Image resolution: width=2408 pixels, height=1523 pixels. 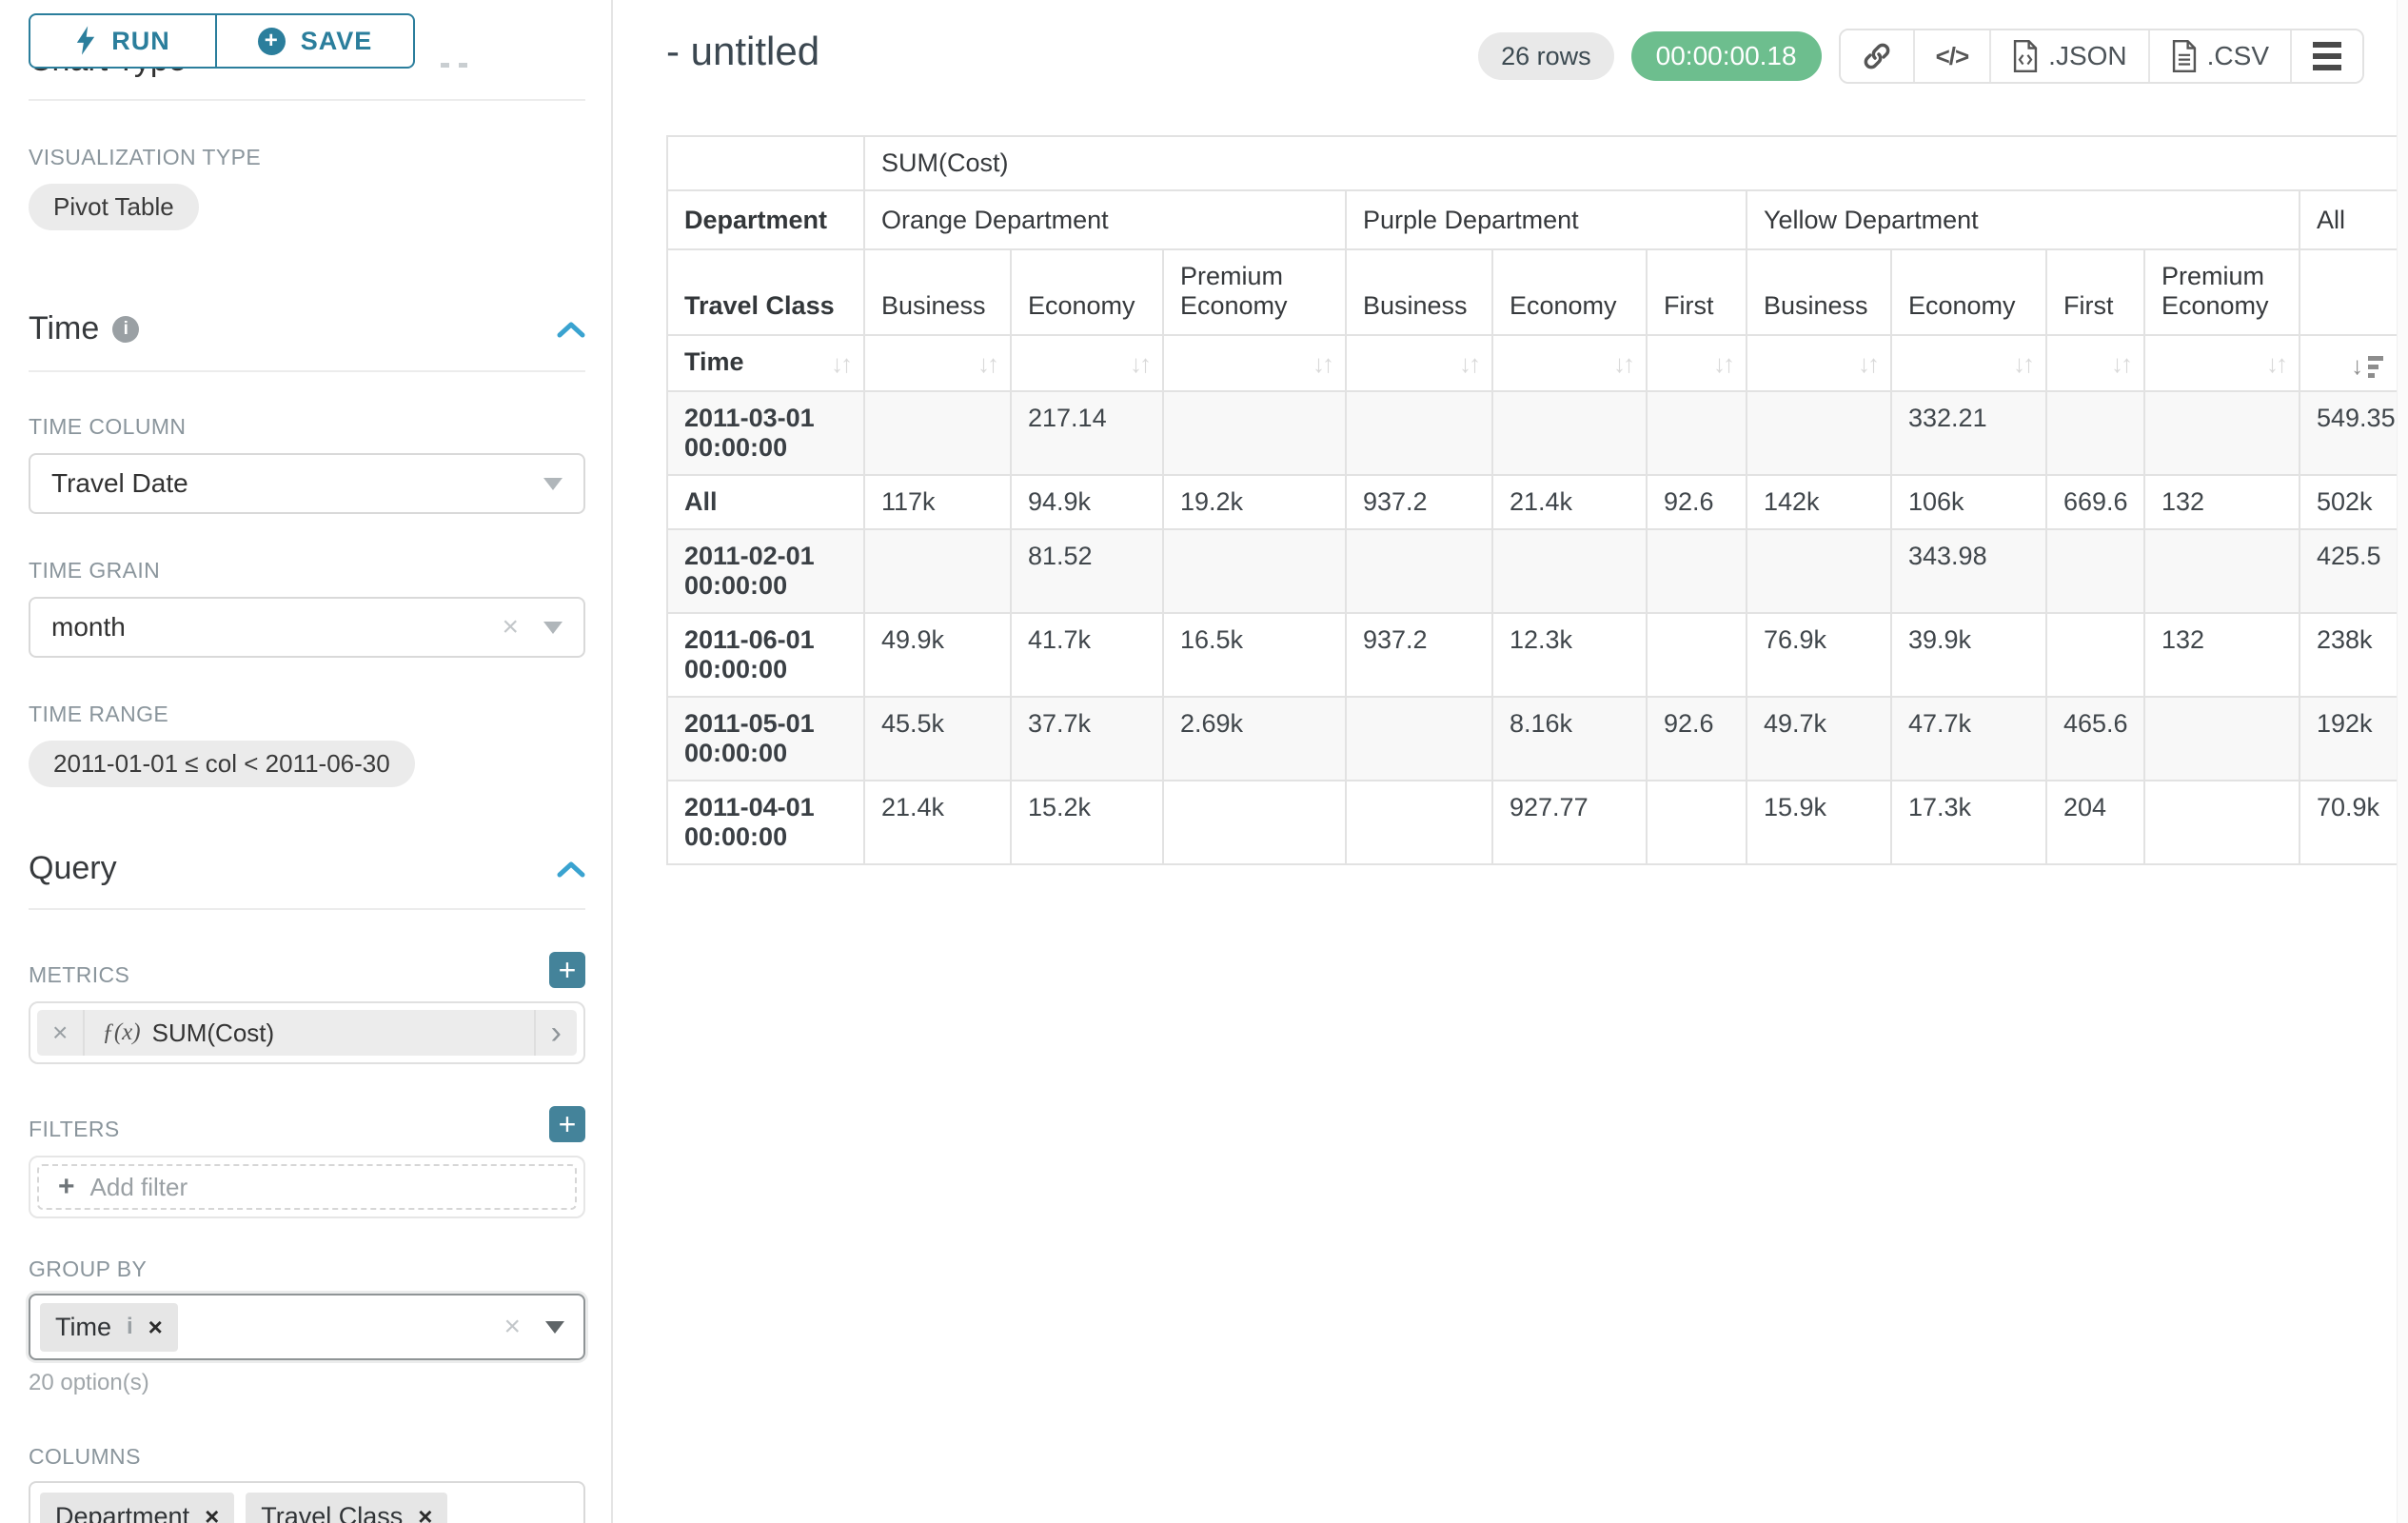 I want to click on time-grain-value: month, so click(x=88, y=627).